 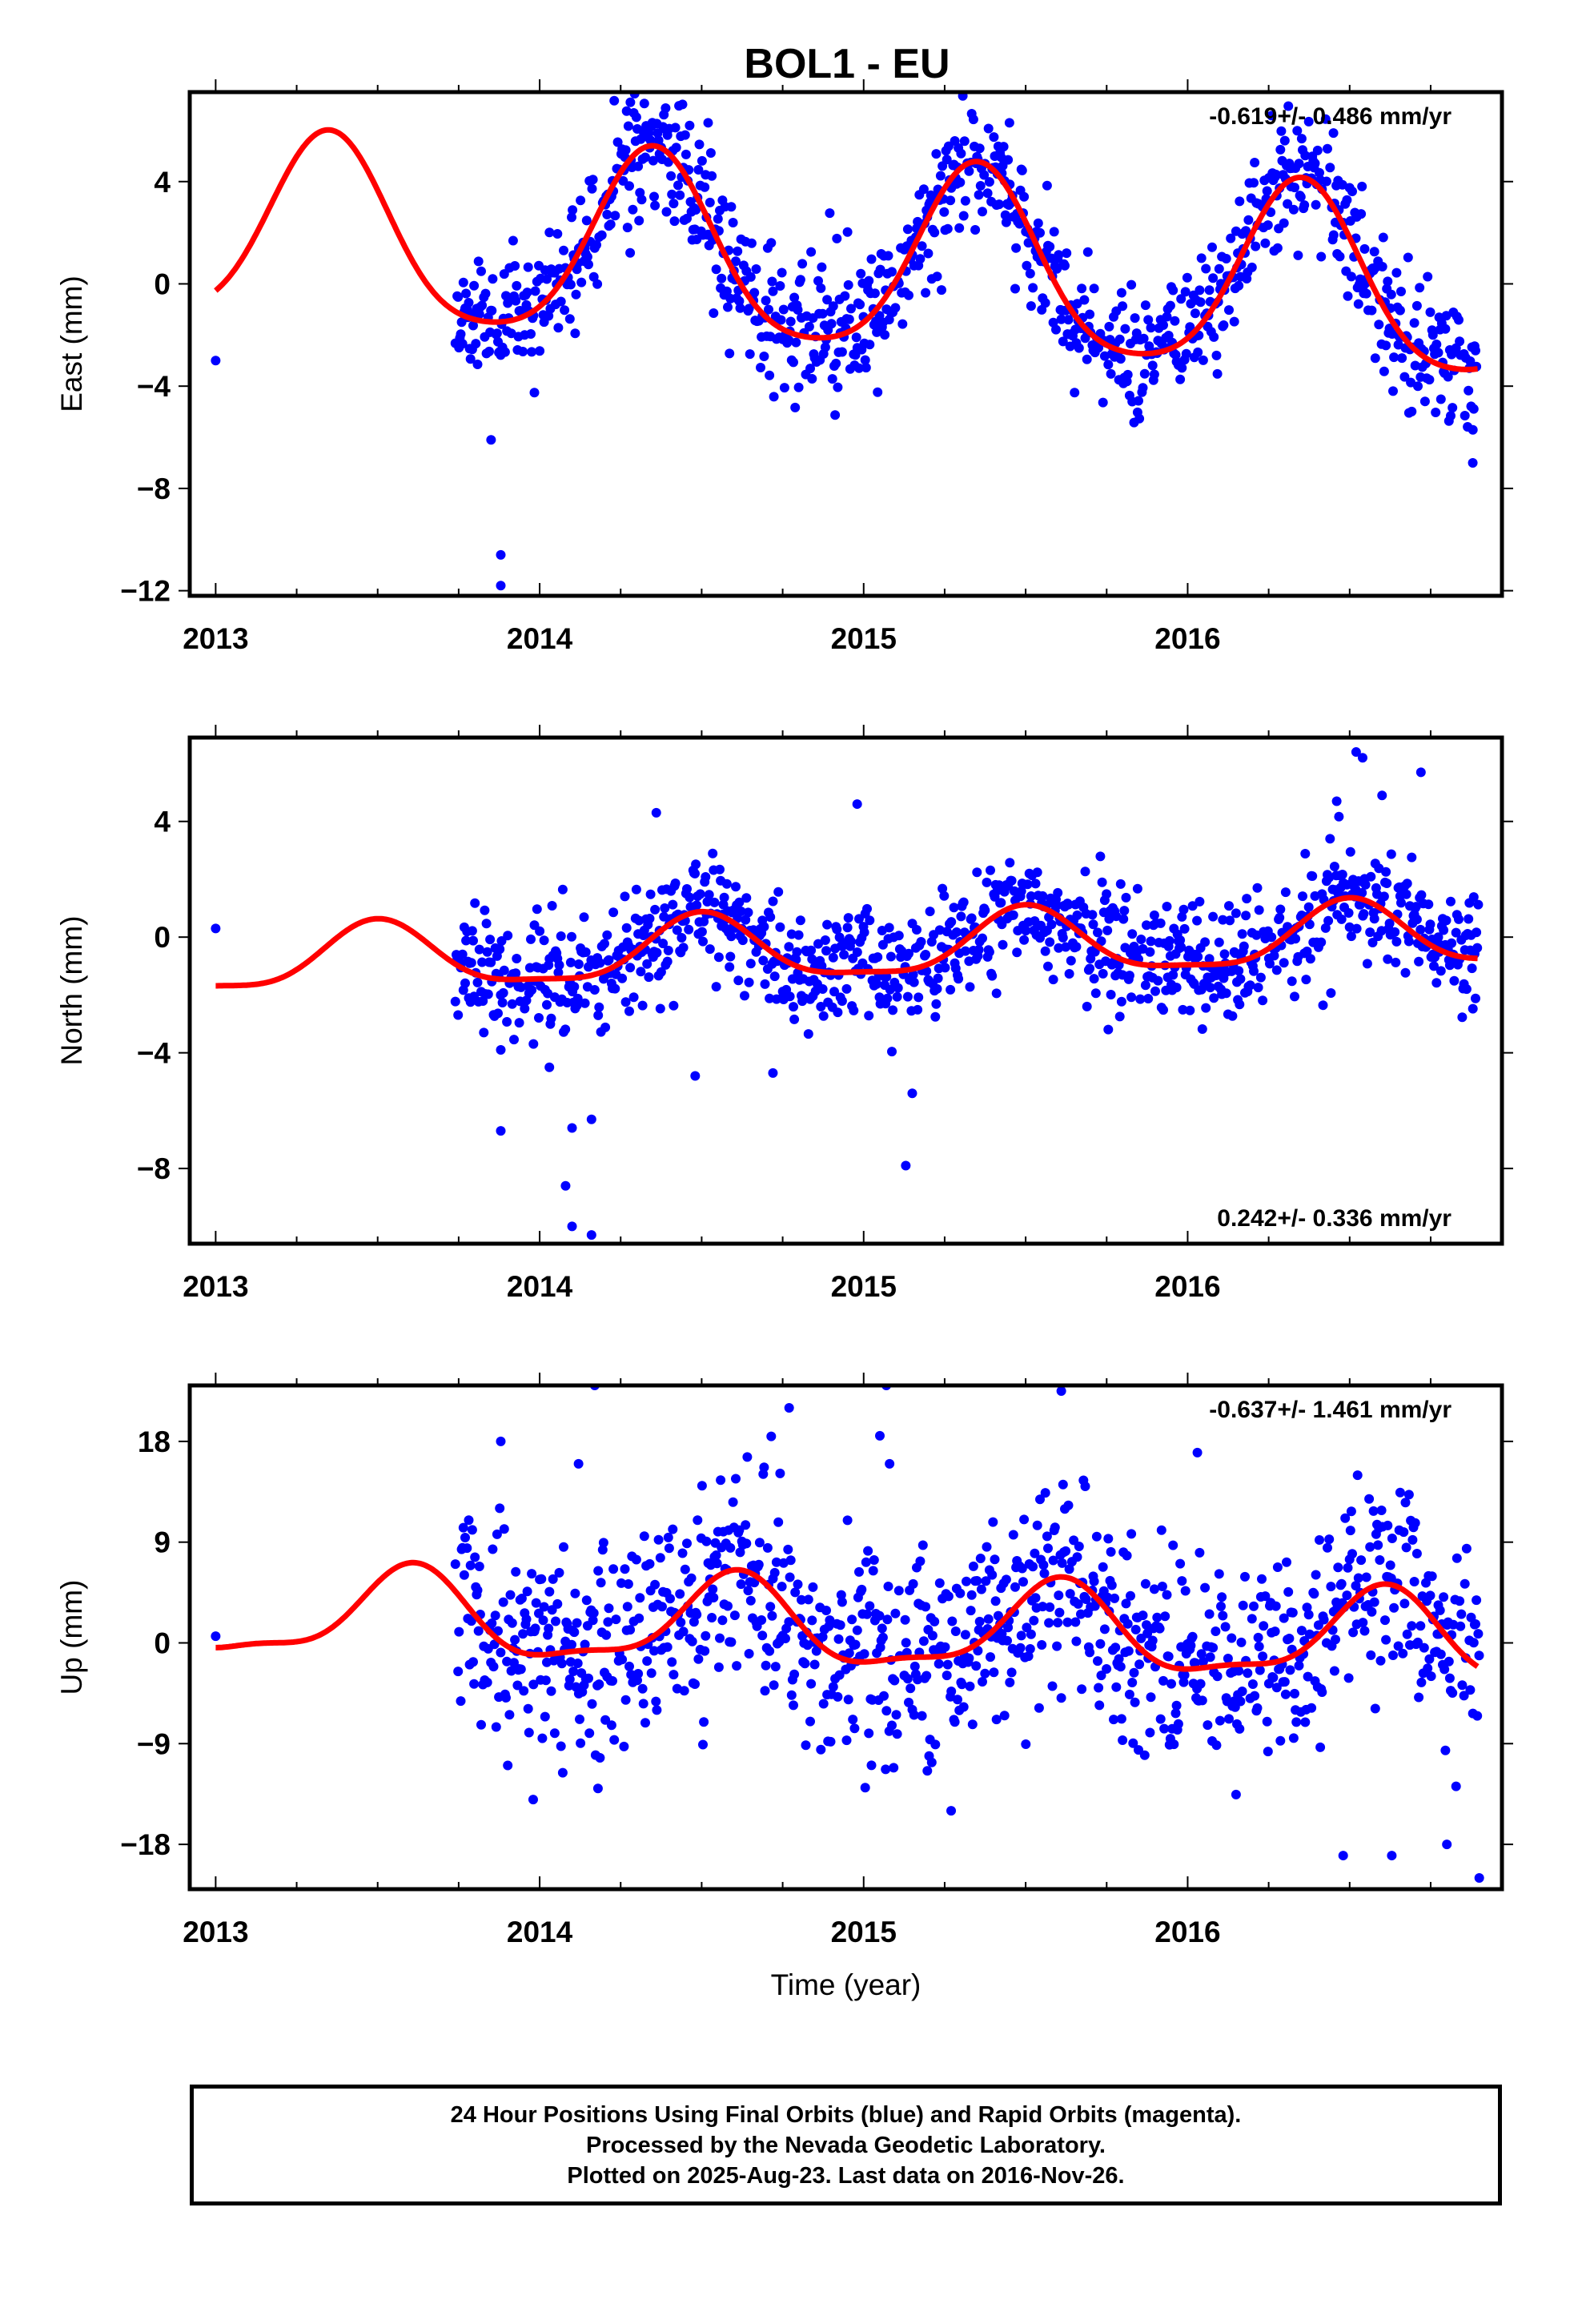 What do you see at coordinates (540, 638) in the screenshot?
I see `east-xtick-label: 2014` at bounding box center [540, 638].